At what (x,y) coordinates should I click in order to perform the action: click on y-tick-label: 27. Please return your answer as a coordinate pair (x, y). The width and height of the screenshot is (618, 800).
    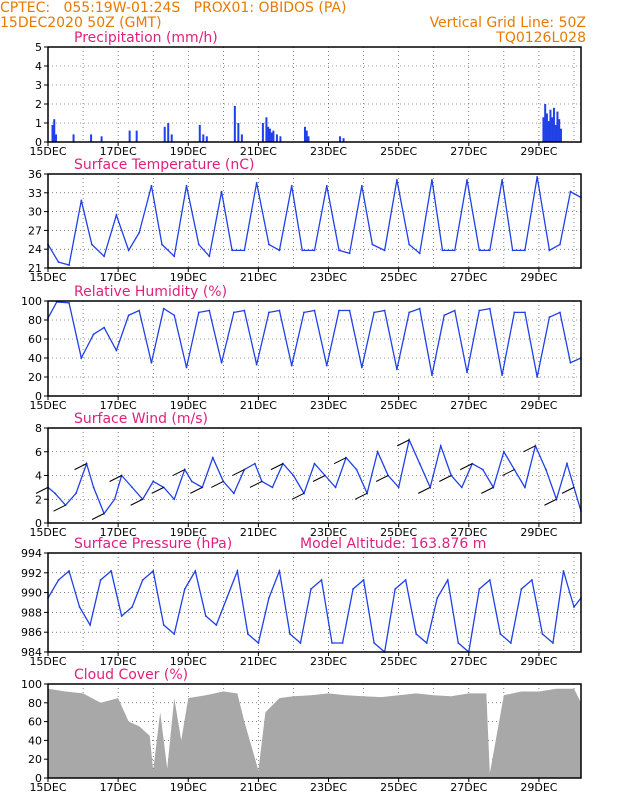
    Looking at the image, I should click on (35, 230).